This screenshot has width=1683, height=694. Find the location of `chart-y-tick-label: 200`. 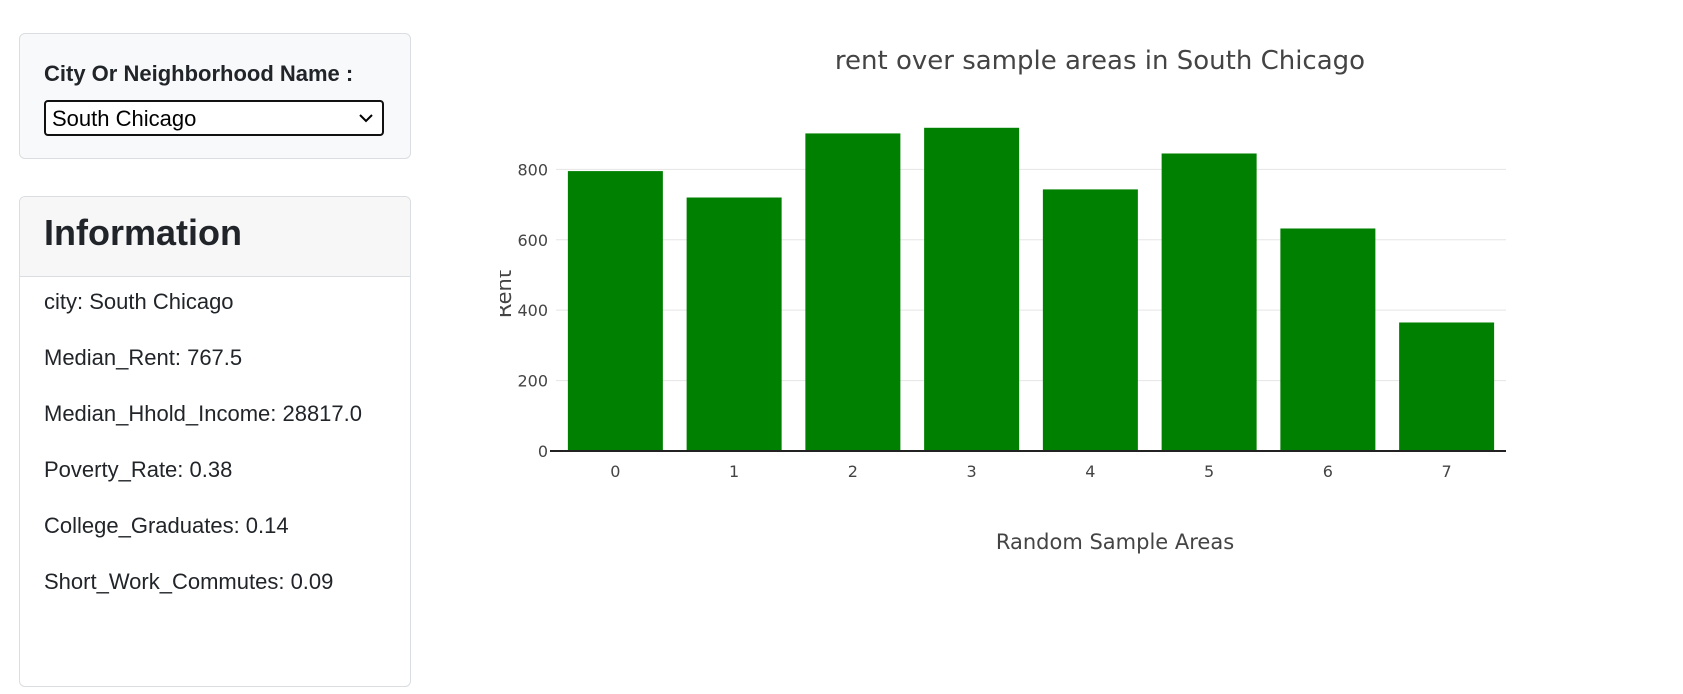

chart-y-tick-label: 200 is located at coordinates (532, 381).